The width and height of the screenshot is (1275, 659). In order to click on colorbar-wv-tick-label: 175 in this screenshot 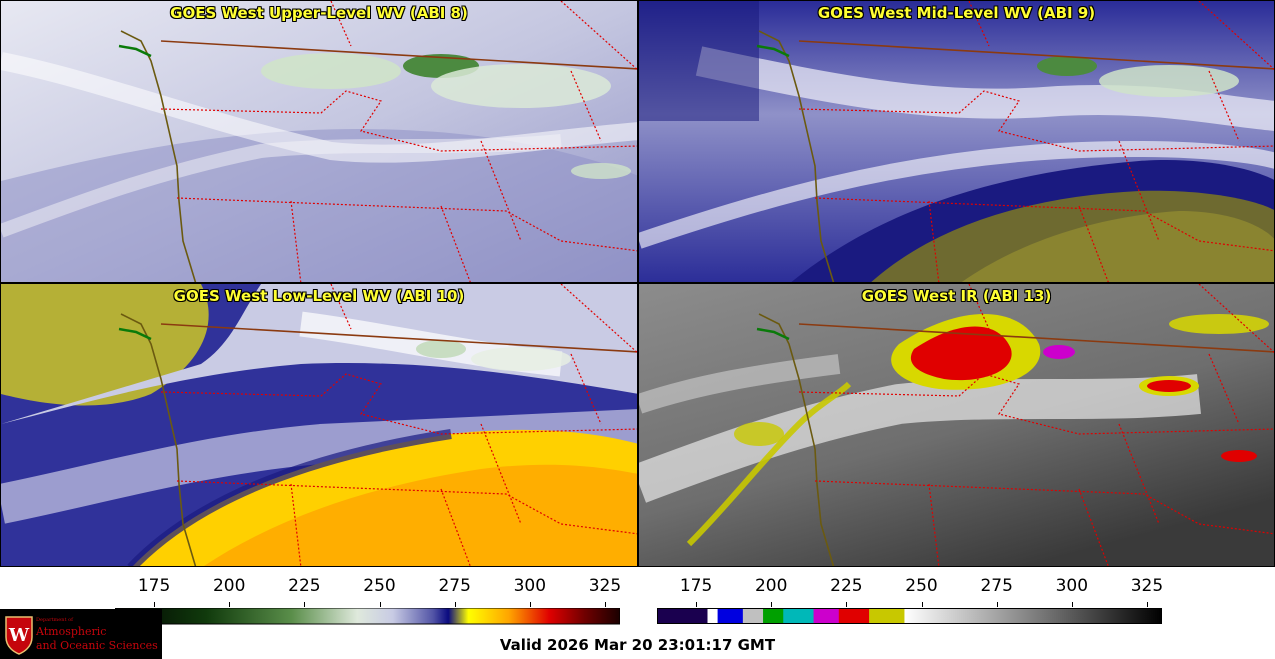, I will do `click(154, 586)`.